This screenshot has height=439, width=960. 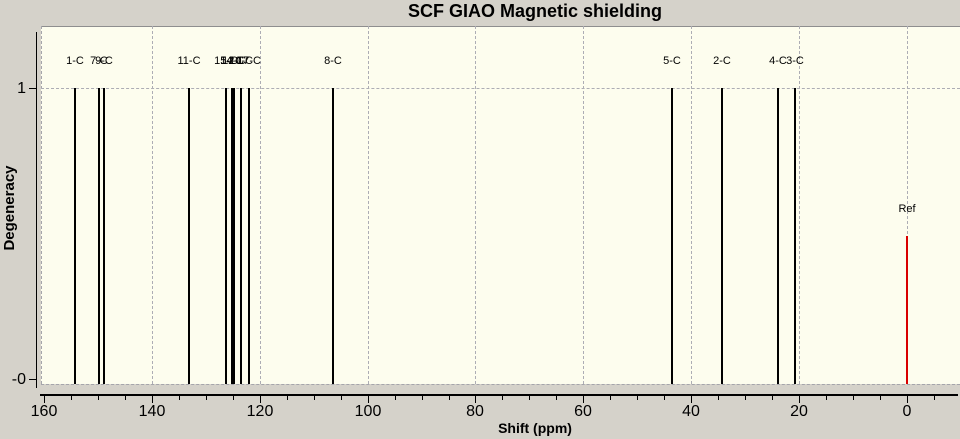 What do you see at coordinates (500, 88) in the screenshot?
I see `gridline-horizontal` at bounding box center [500, 88].